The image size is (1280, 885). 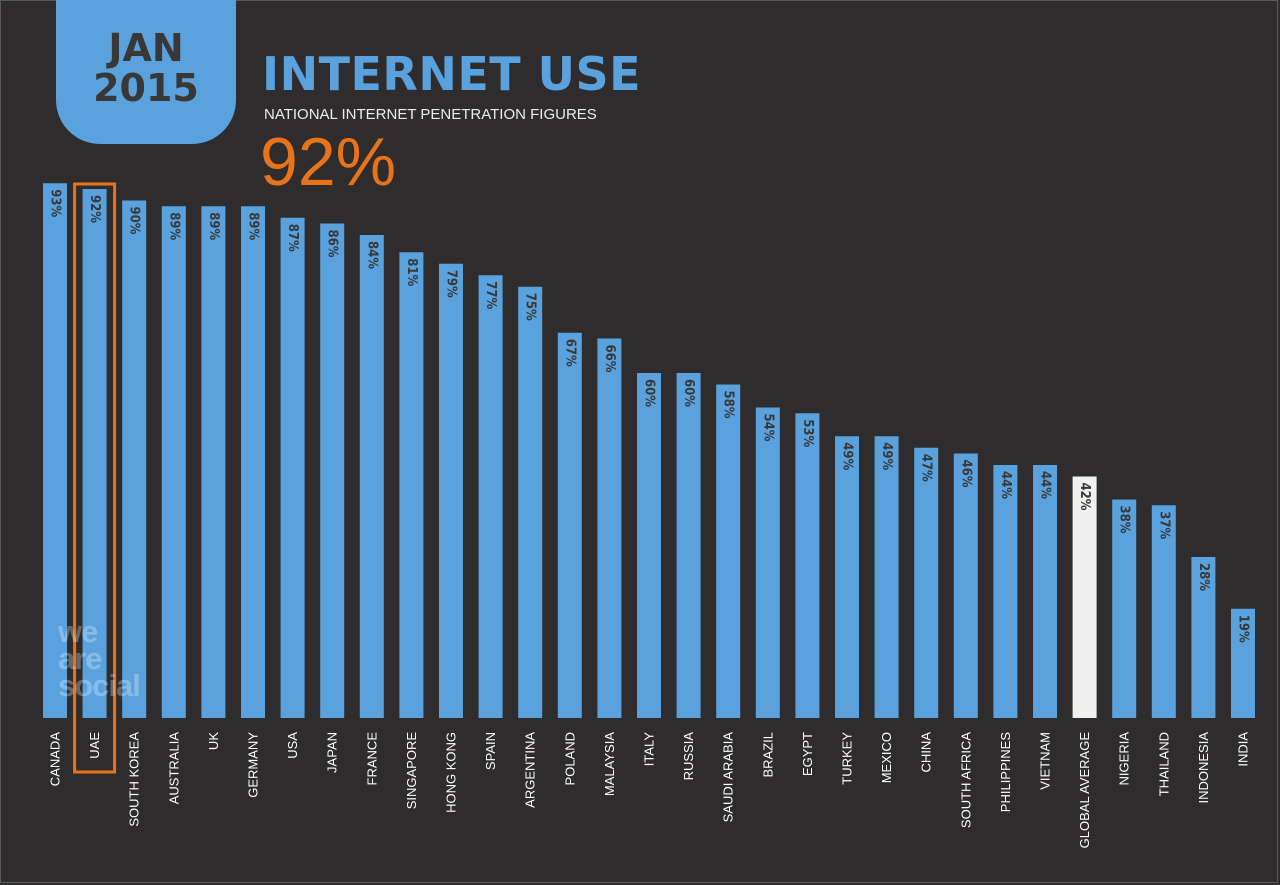 I want to click on category-label: RUSSIA, so click(x=688, y=756).